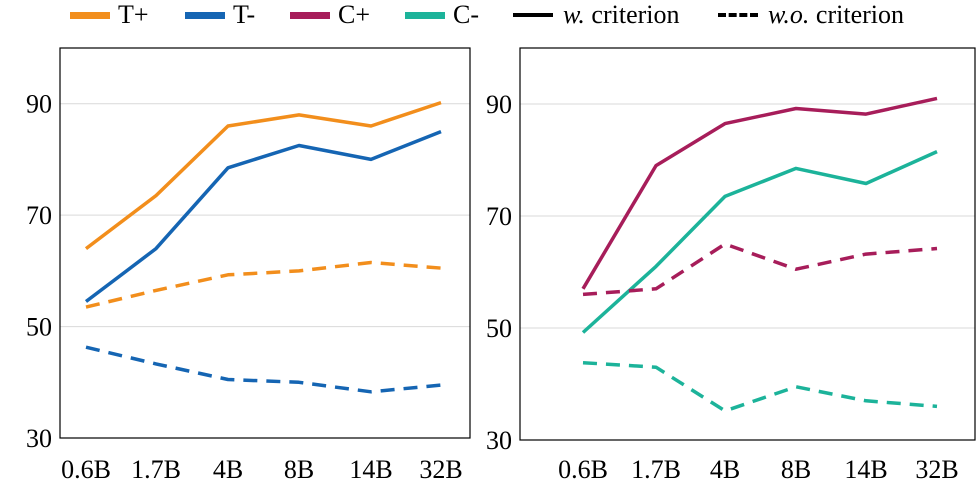 The width and height of the screenshot is (977, 487). I want to click on legend-dashed-line, so click(738, 15).